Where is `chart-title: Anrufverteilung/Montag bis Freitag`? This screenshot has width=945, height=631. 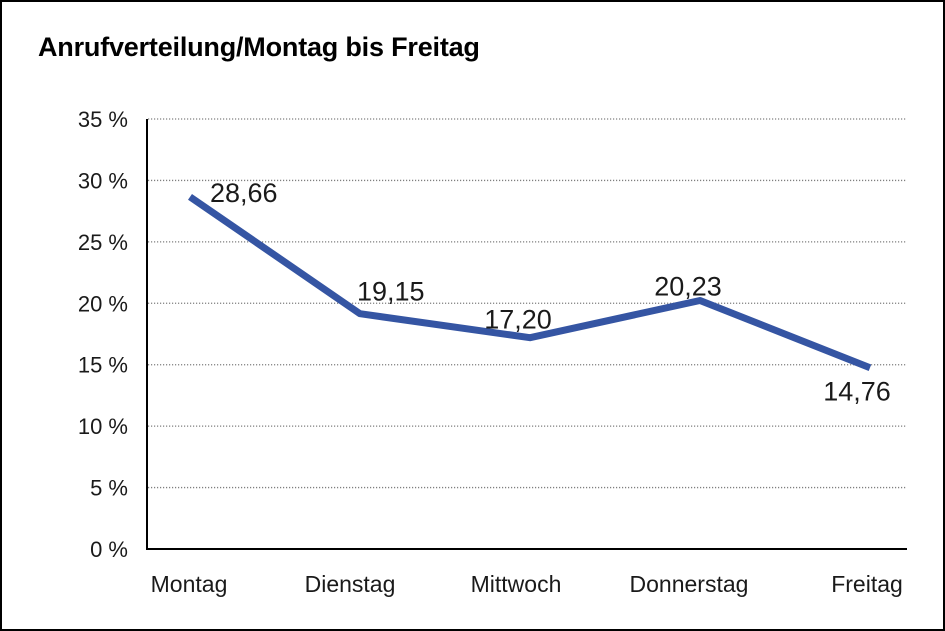 chart-title: Anrufverteilung/Montag bis Freitag is located at coordinates (259, 47).